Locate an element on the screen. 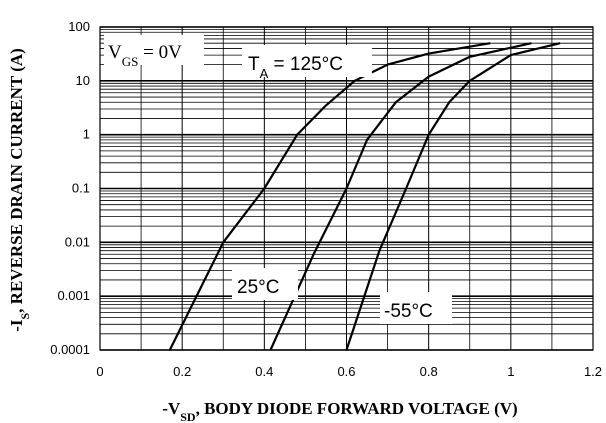 The height and width of the screenshot is (423, 606). y-tick-label: 100 is located at coordinates (79, 26).